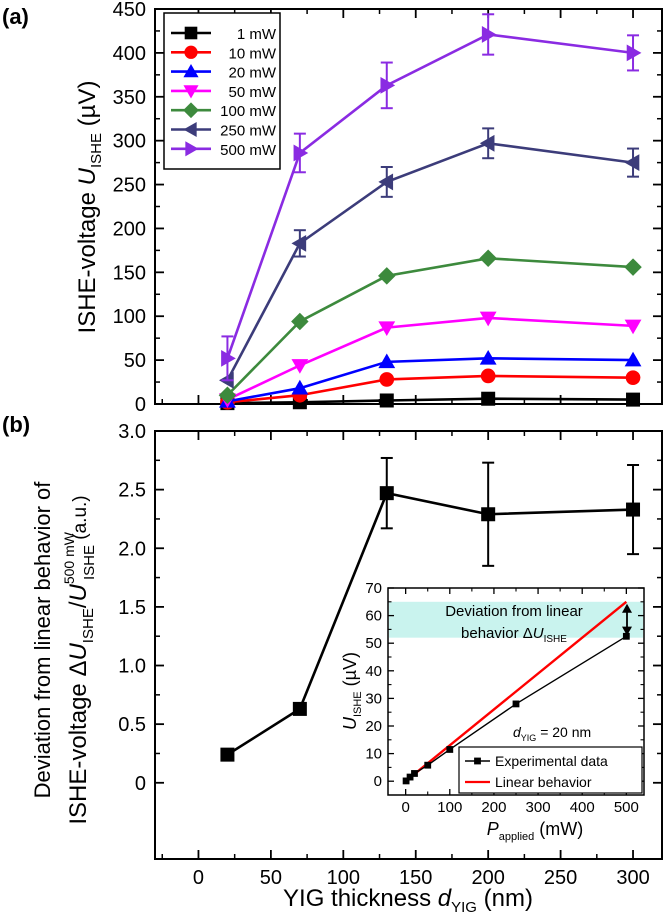 The image size is (664, 917). Describe the element at coordinates (248, 111) in the screenshot. I see `a-legend-label-4: 100 mW` at that location.